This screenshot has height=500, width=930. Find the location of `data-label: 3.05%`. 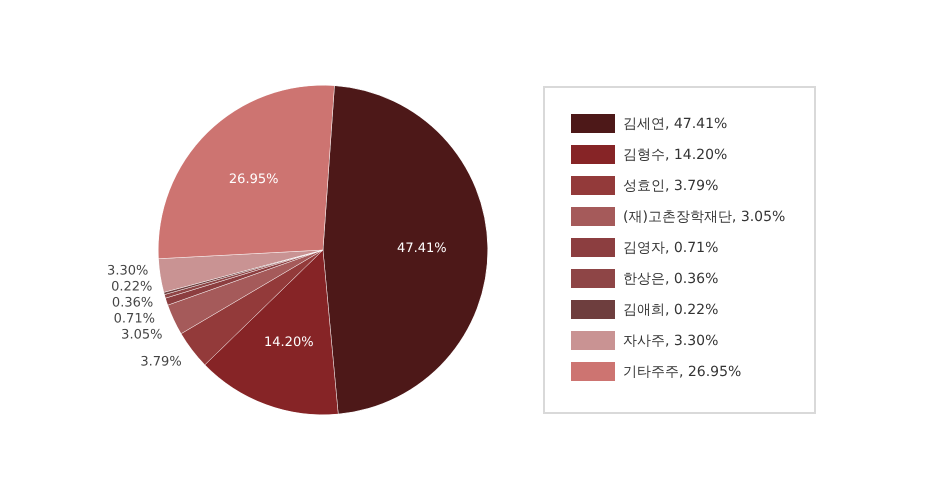

data-label: 3.05% is located at coordinates (141, 335).